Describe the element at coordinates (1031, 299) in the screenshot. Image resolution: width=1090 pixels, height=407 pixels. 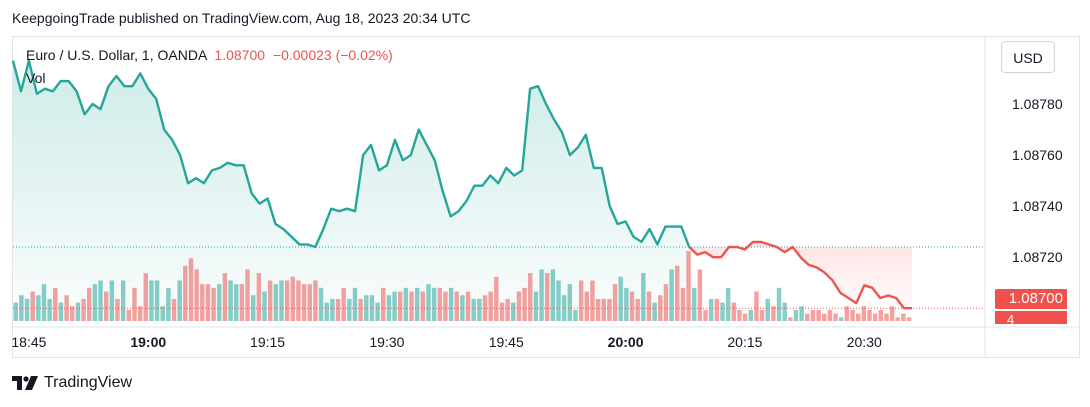
I see `last-price-badge: 1.08700` at that location.